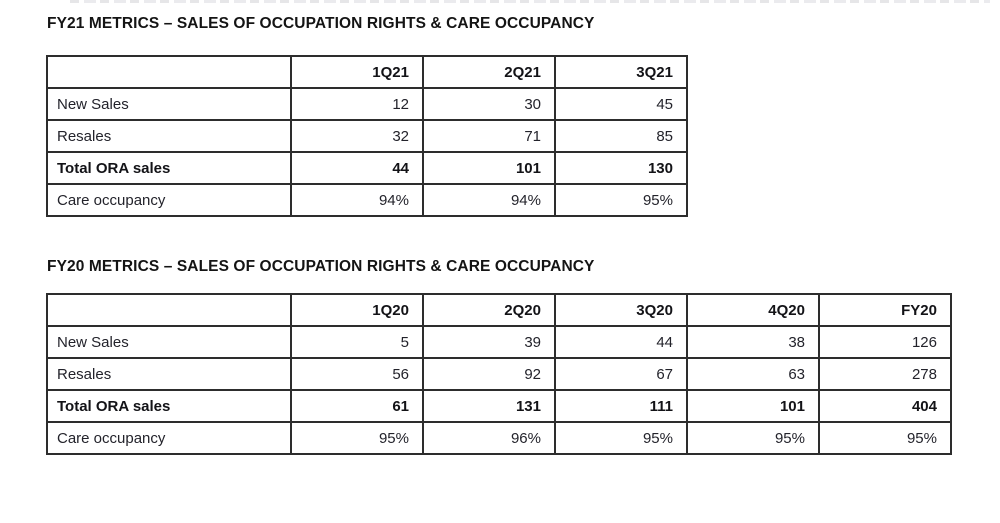  Describe the element at coordinates (357, 136) in the screenshot. I see `value-cell: 32` at that location.